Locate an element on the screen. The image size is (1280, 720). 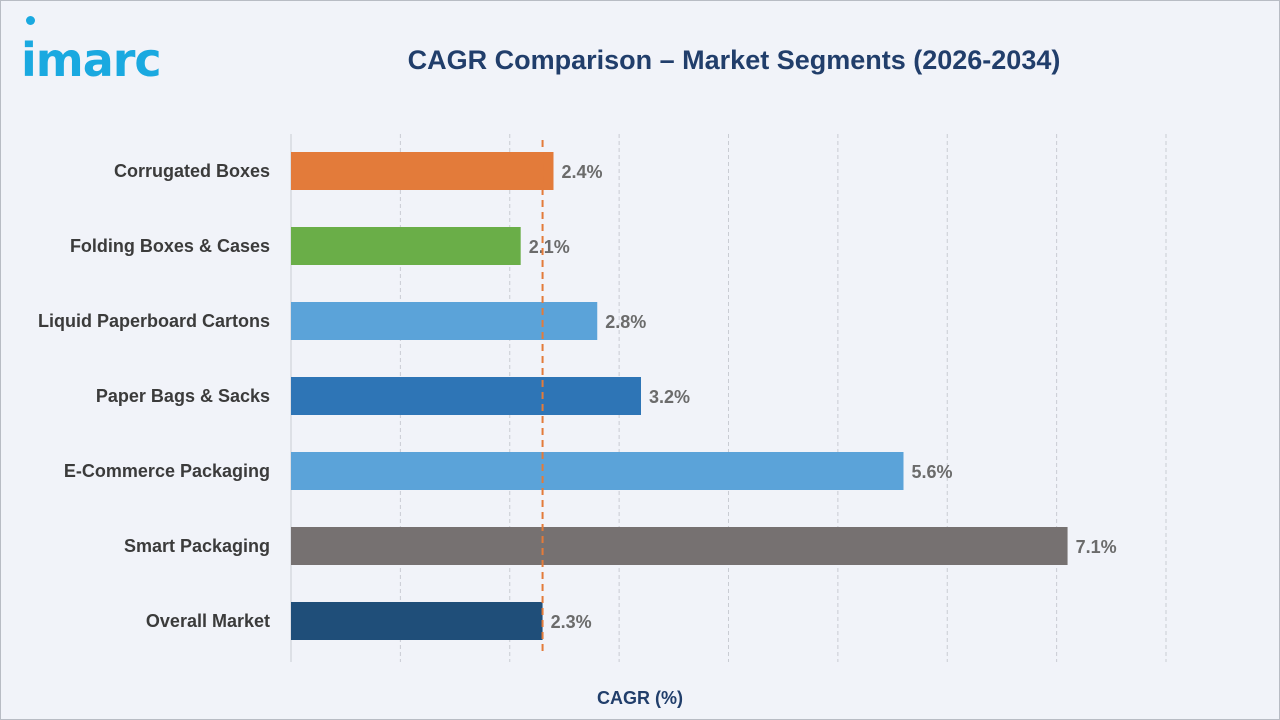
category-label: Paper Bags & Sacks is located at coordinates (183, 396).